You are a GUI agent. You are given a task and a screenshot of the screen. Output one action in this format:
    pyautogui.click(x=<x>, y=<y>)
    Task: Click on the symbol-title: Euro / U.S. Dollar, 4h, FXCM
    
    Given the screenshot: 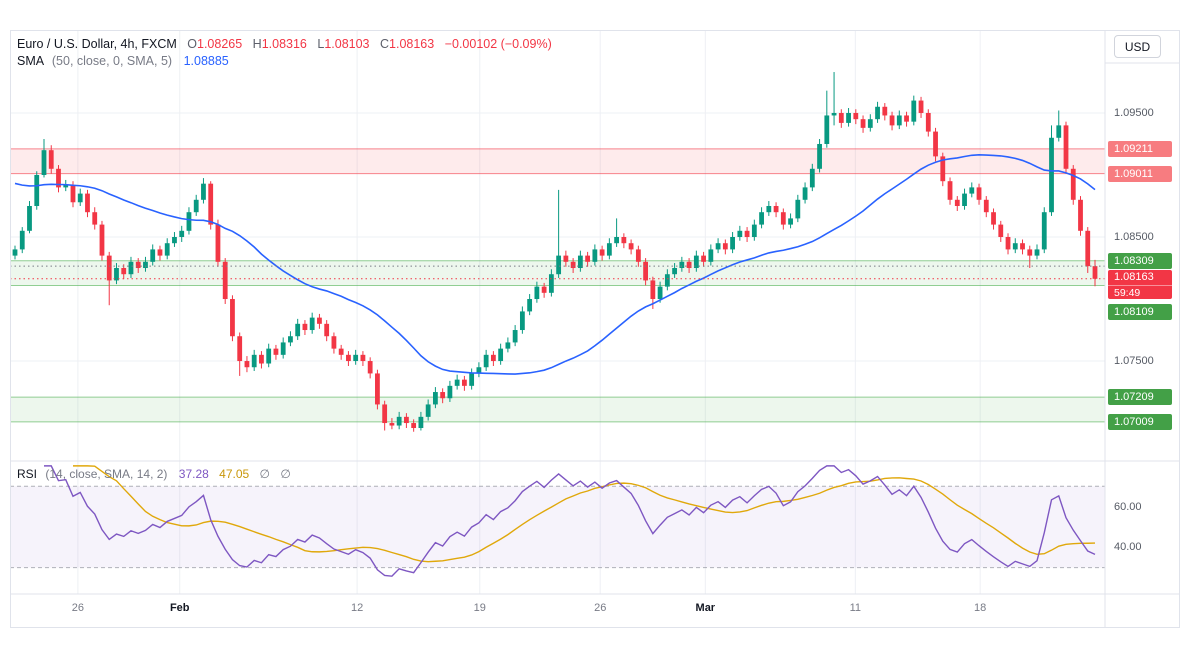 What is the action you would take?
    pyautogui.click(x=97, y=44)
    